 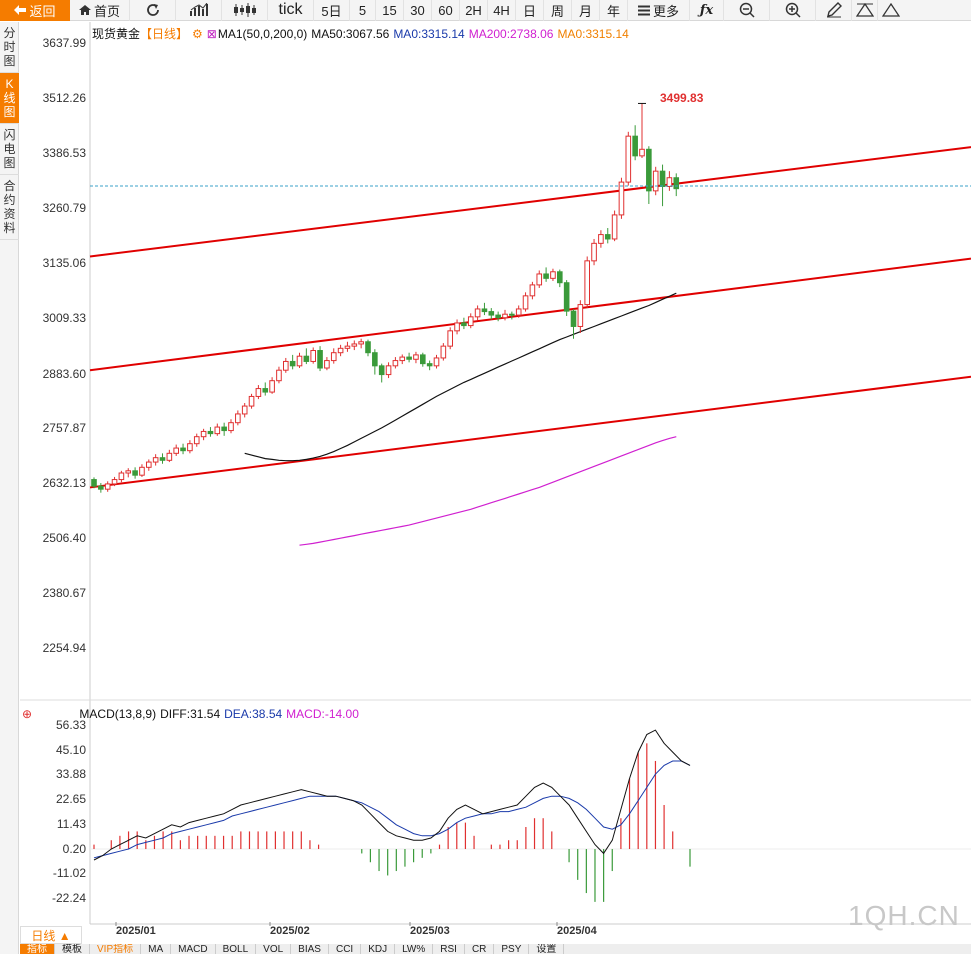 I want to click on formula-button: ƒx, so click(x=707, y=10).